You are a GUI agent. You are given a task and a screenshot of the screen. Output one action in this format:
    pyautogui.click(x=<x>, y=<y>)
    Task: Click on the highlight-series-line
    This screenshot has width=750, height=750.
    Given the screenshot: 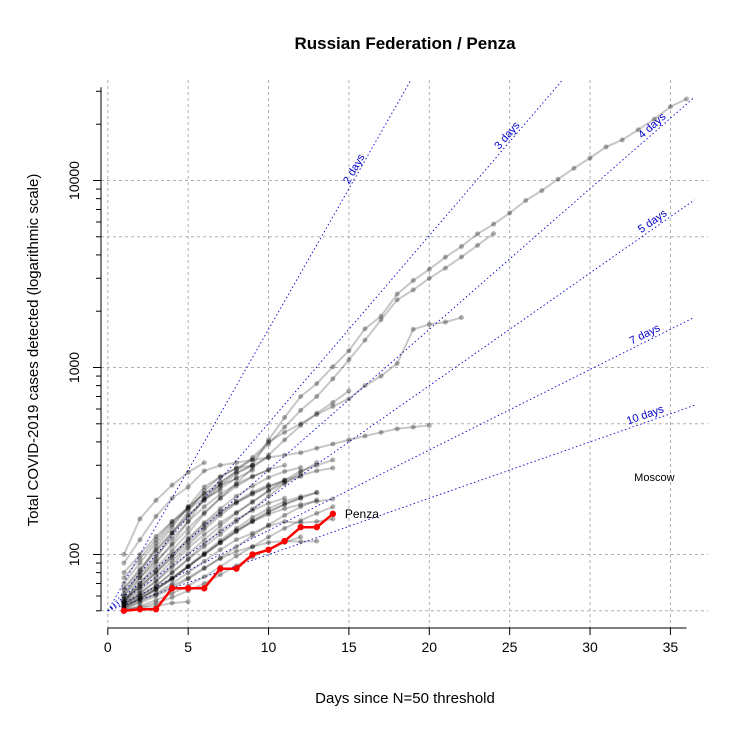 What is the action you would take?
    pyautogui.click(x=228, y=562)
    